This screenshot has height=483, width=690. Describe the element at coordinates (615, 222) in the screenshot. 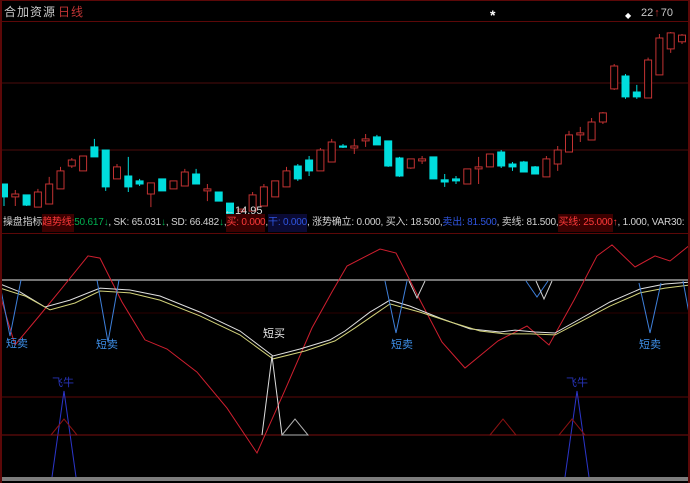

I see `indicator-segment-15: ↑` at that location.